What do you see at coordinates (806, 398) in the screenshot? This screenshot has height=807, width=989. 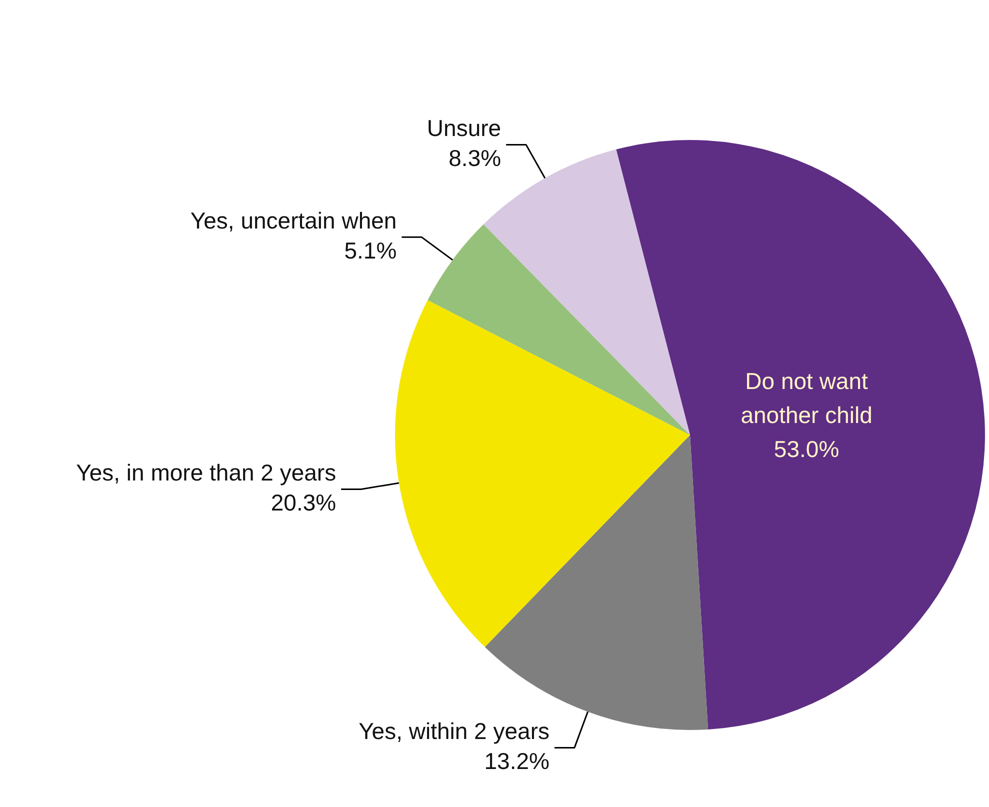 I see `slice-label: Do not want another child` at bounding box center [806, 398].